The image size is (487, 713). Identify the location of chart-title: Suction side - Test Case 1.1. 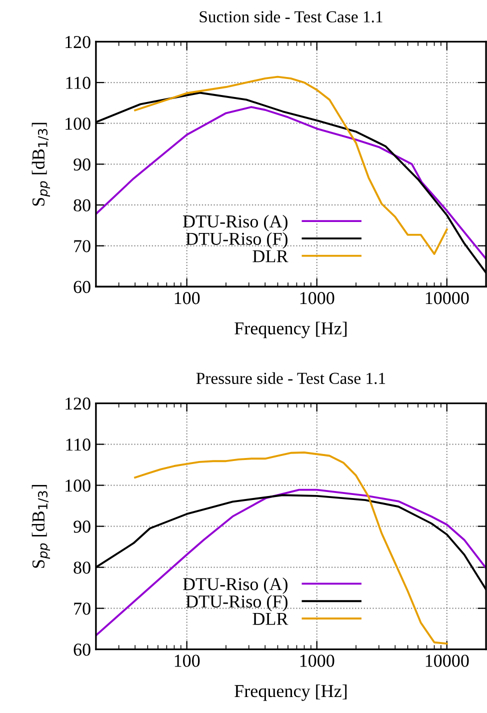
(291, 16).